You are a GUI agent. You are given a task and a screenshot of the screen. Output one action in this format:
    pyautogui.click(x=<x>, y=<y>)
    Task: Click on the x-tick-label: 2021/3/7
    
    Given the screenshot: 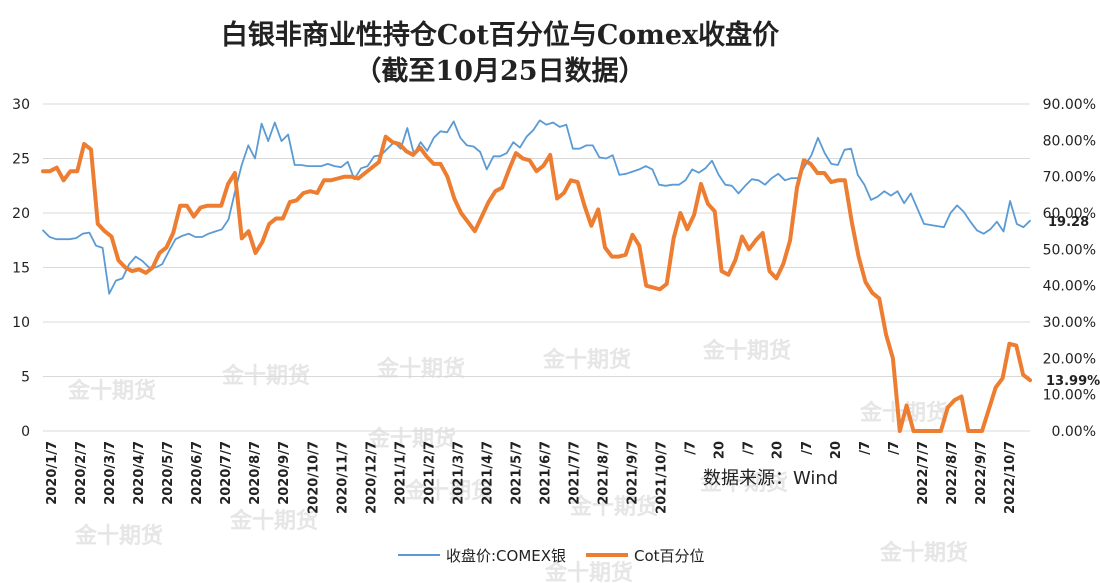 What is the action you would take?
    pyautogui.click(x=458, y=473)
    